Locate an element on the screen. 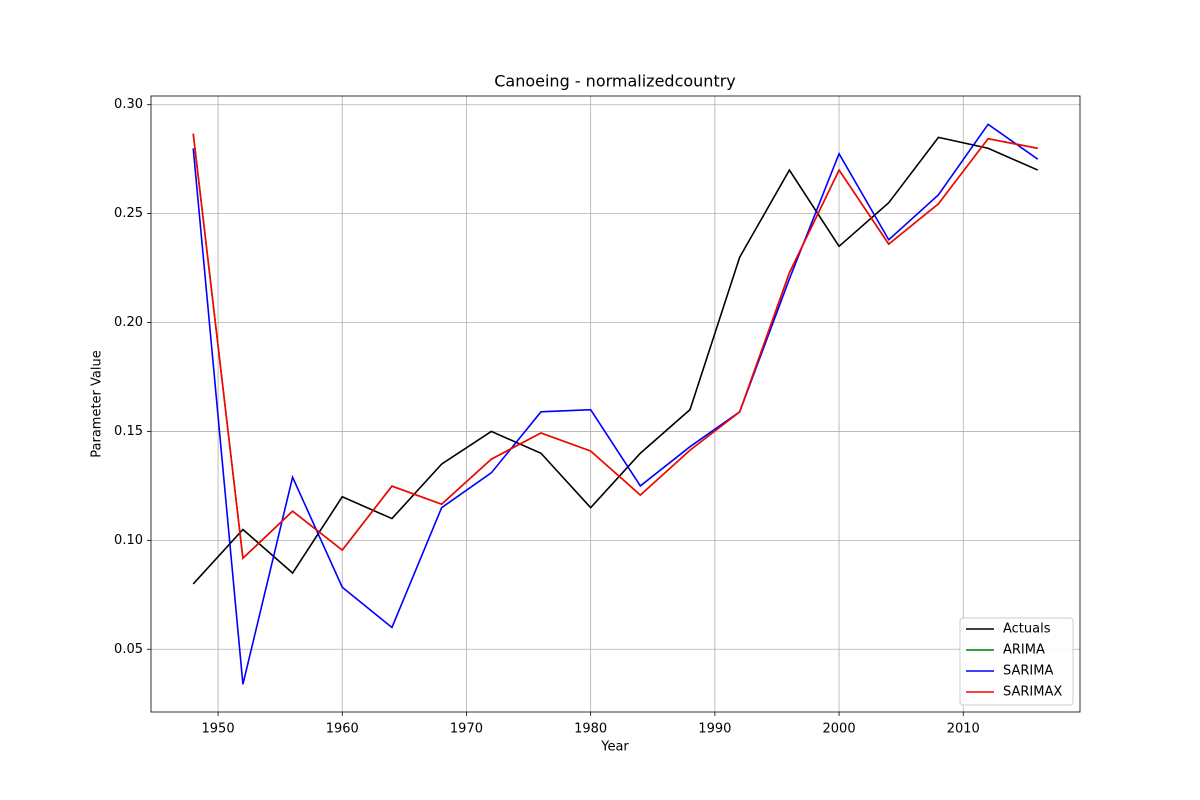 This screenshot has width=1200, height=800. chart-title: Canoeing - normalizedcountry is located at coordinates (615, 81).